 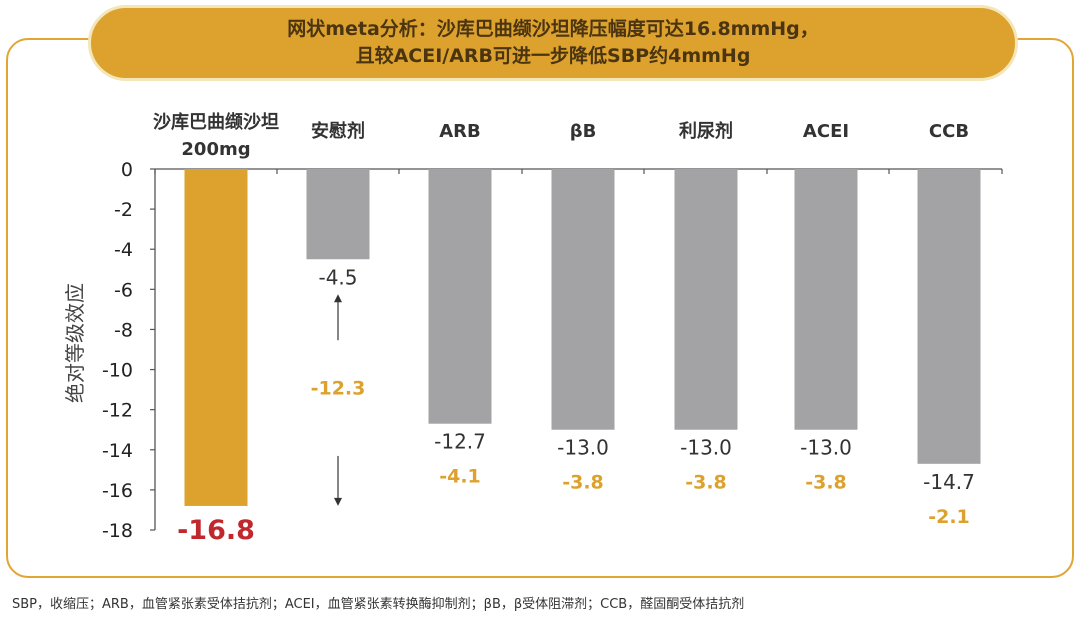 I want to click on title-line-1: 网状meta分析：沙库巴曲缬沙坦降压幅度可达16.8mmHg，, so click(x=553, y=29).